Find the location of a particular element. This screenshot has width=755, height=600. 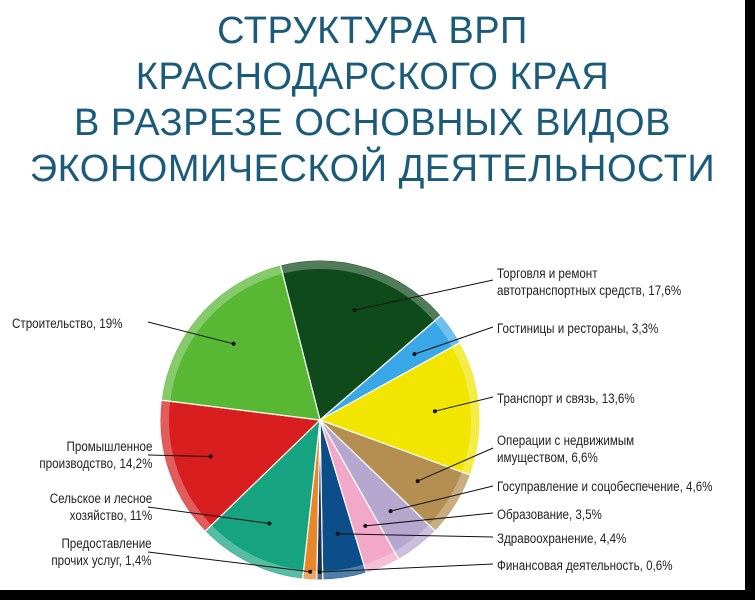

title-line-4: ЭКОНОМИЧЕСКОЙ ДЕЯТЕЛЬНОСТИ is located at coordinates (372, 169).